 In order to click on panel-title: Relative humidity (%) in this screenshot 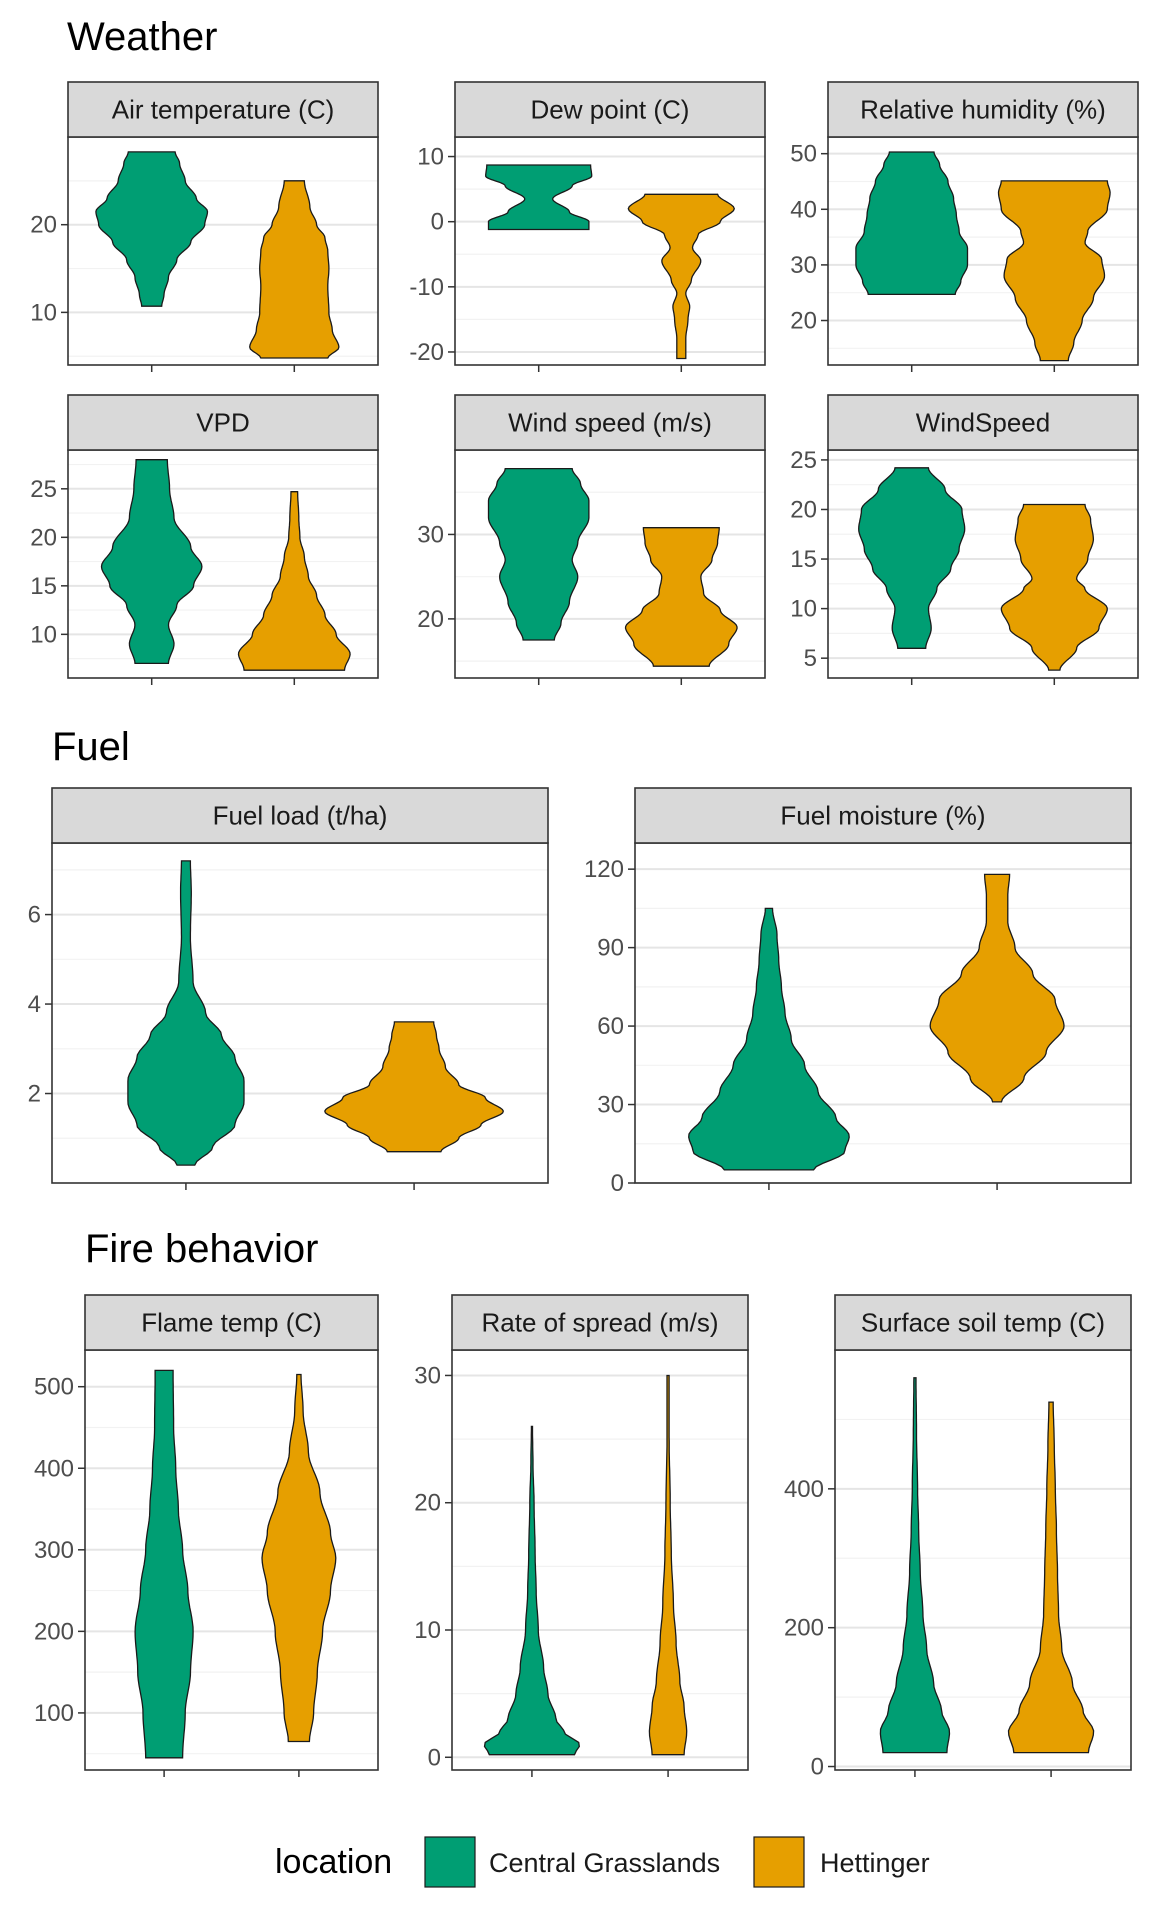, I will do `click(983, 110)`.